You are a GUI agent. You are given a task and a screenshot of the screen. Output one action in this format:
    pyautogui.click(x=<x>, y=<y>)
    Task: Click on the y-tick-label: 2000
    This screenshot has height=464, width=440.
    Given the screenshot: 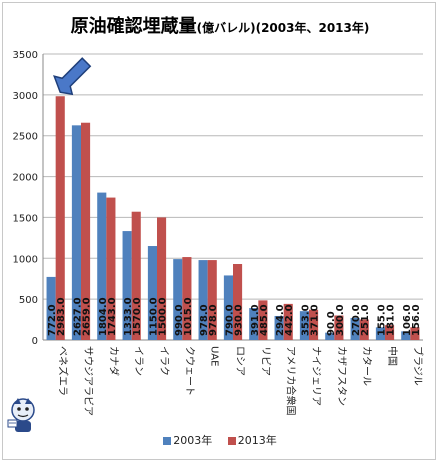 What is the action you would take?
    pyautogui.click(x=25, y=178)
    